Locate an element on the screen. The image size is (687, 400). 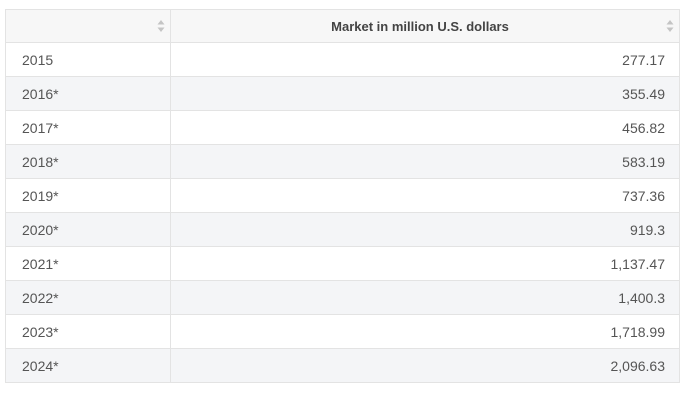
year-cell: 2024* is located at coordinates (88, 365).